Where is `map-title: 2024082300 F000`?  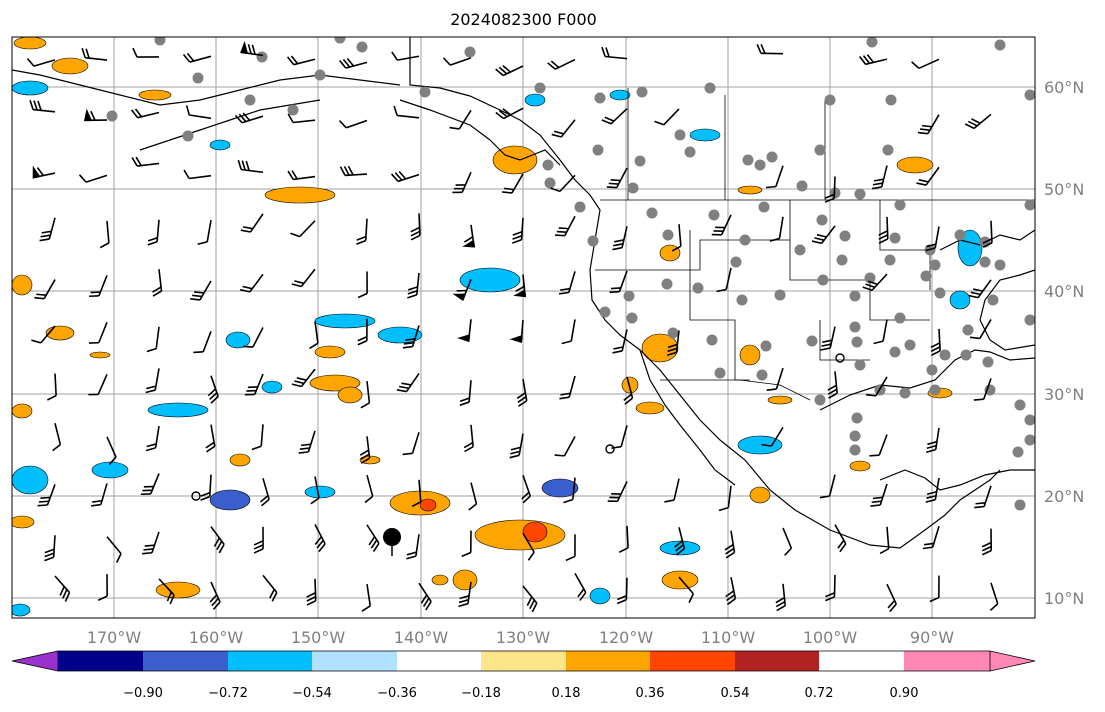
map-title: 2024082300 F000 is located at coordinates (523, 19).